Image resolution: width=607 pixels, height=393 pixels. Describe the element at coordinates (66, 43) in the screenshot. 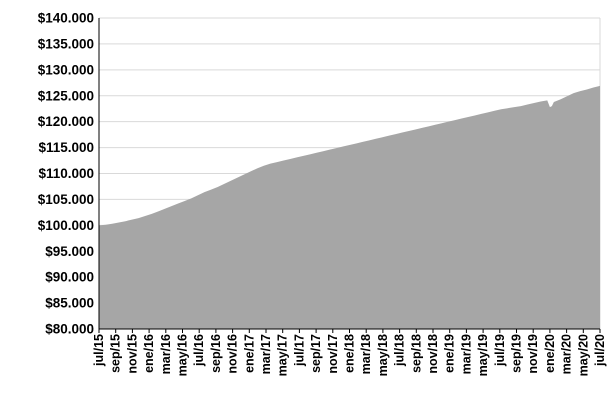

I see `y-tick-label: $135.000` at that location.